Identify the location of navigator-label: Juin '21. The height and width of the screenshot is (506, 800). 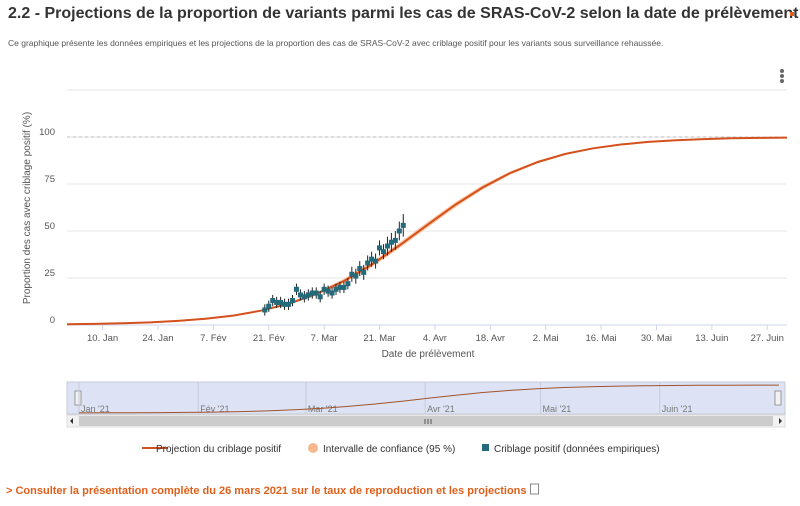
(677, 409).